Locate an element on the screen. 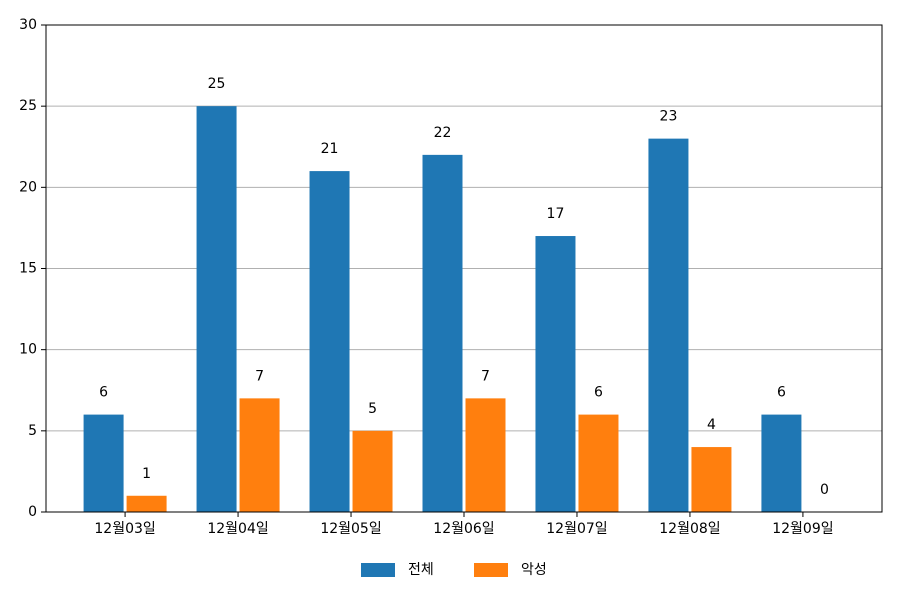 This screenshot has width=900, height=600. x-tick-label: 12월07일 is located at coordinates (576, 529).